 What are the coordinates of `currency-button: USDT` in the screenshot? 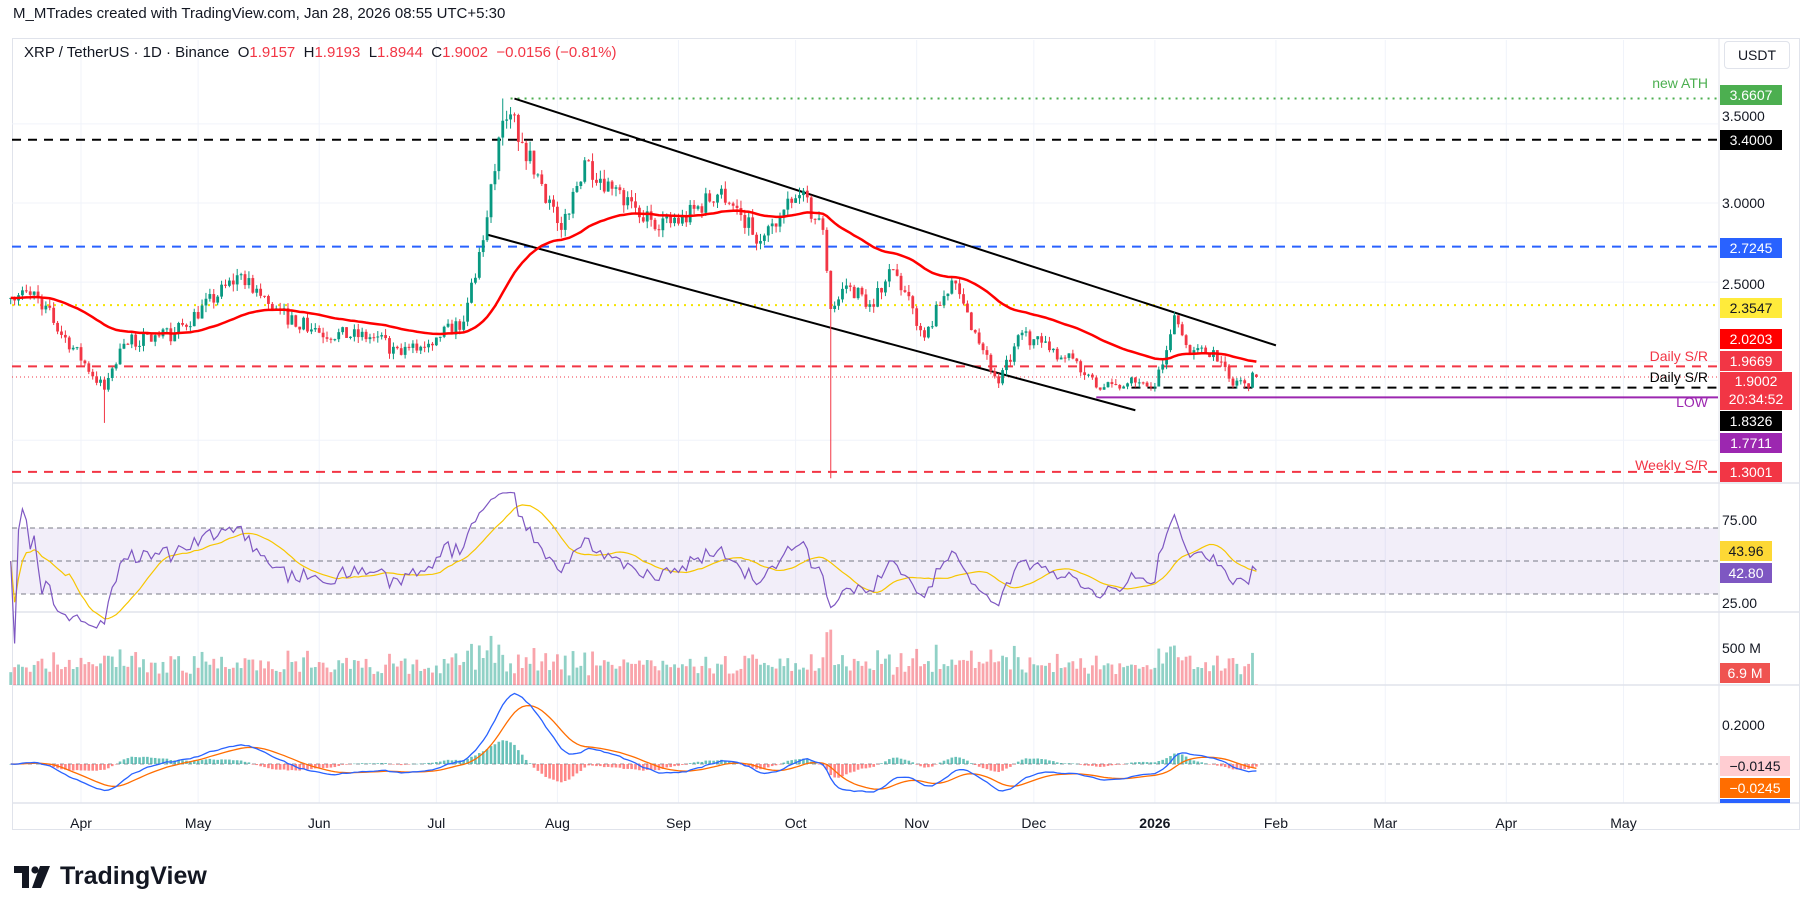 It's located at (1757, 55).